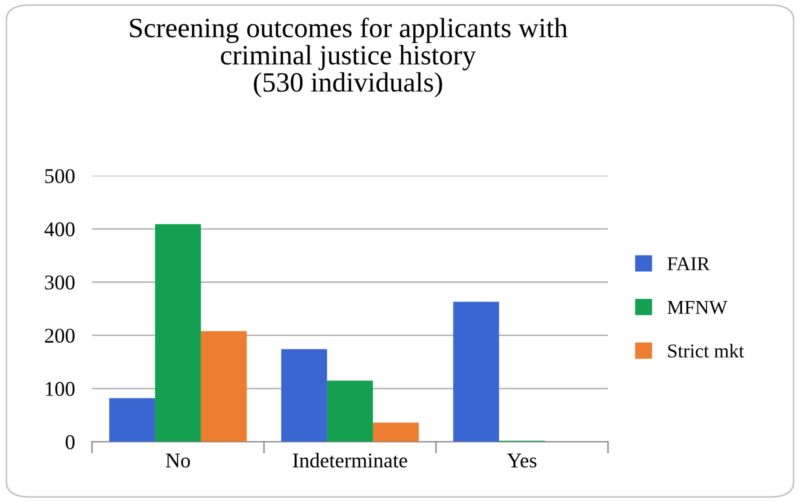 The height and width of the screenshot is (502, 800). I want to click on chart-title: Screening outcomes for applicants with criminal justice history (530 individuals), so click(349, 58).